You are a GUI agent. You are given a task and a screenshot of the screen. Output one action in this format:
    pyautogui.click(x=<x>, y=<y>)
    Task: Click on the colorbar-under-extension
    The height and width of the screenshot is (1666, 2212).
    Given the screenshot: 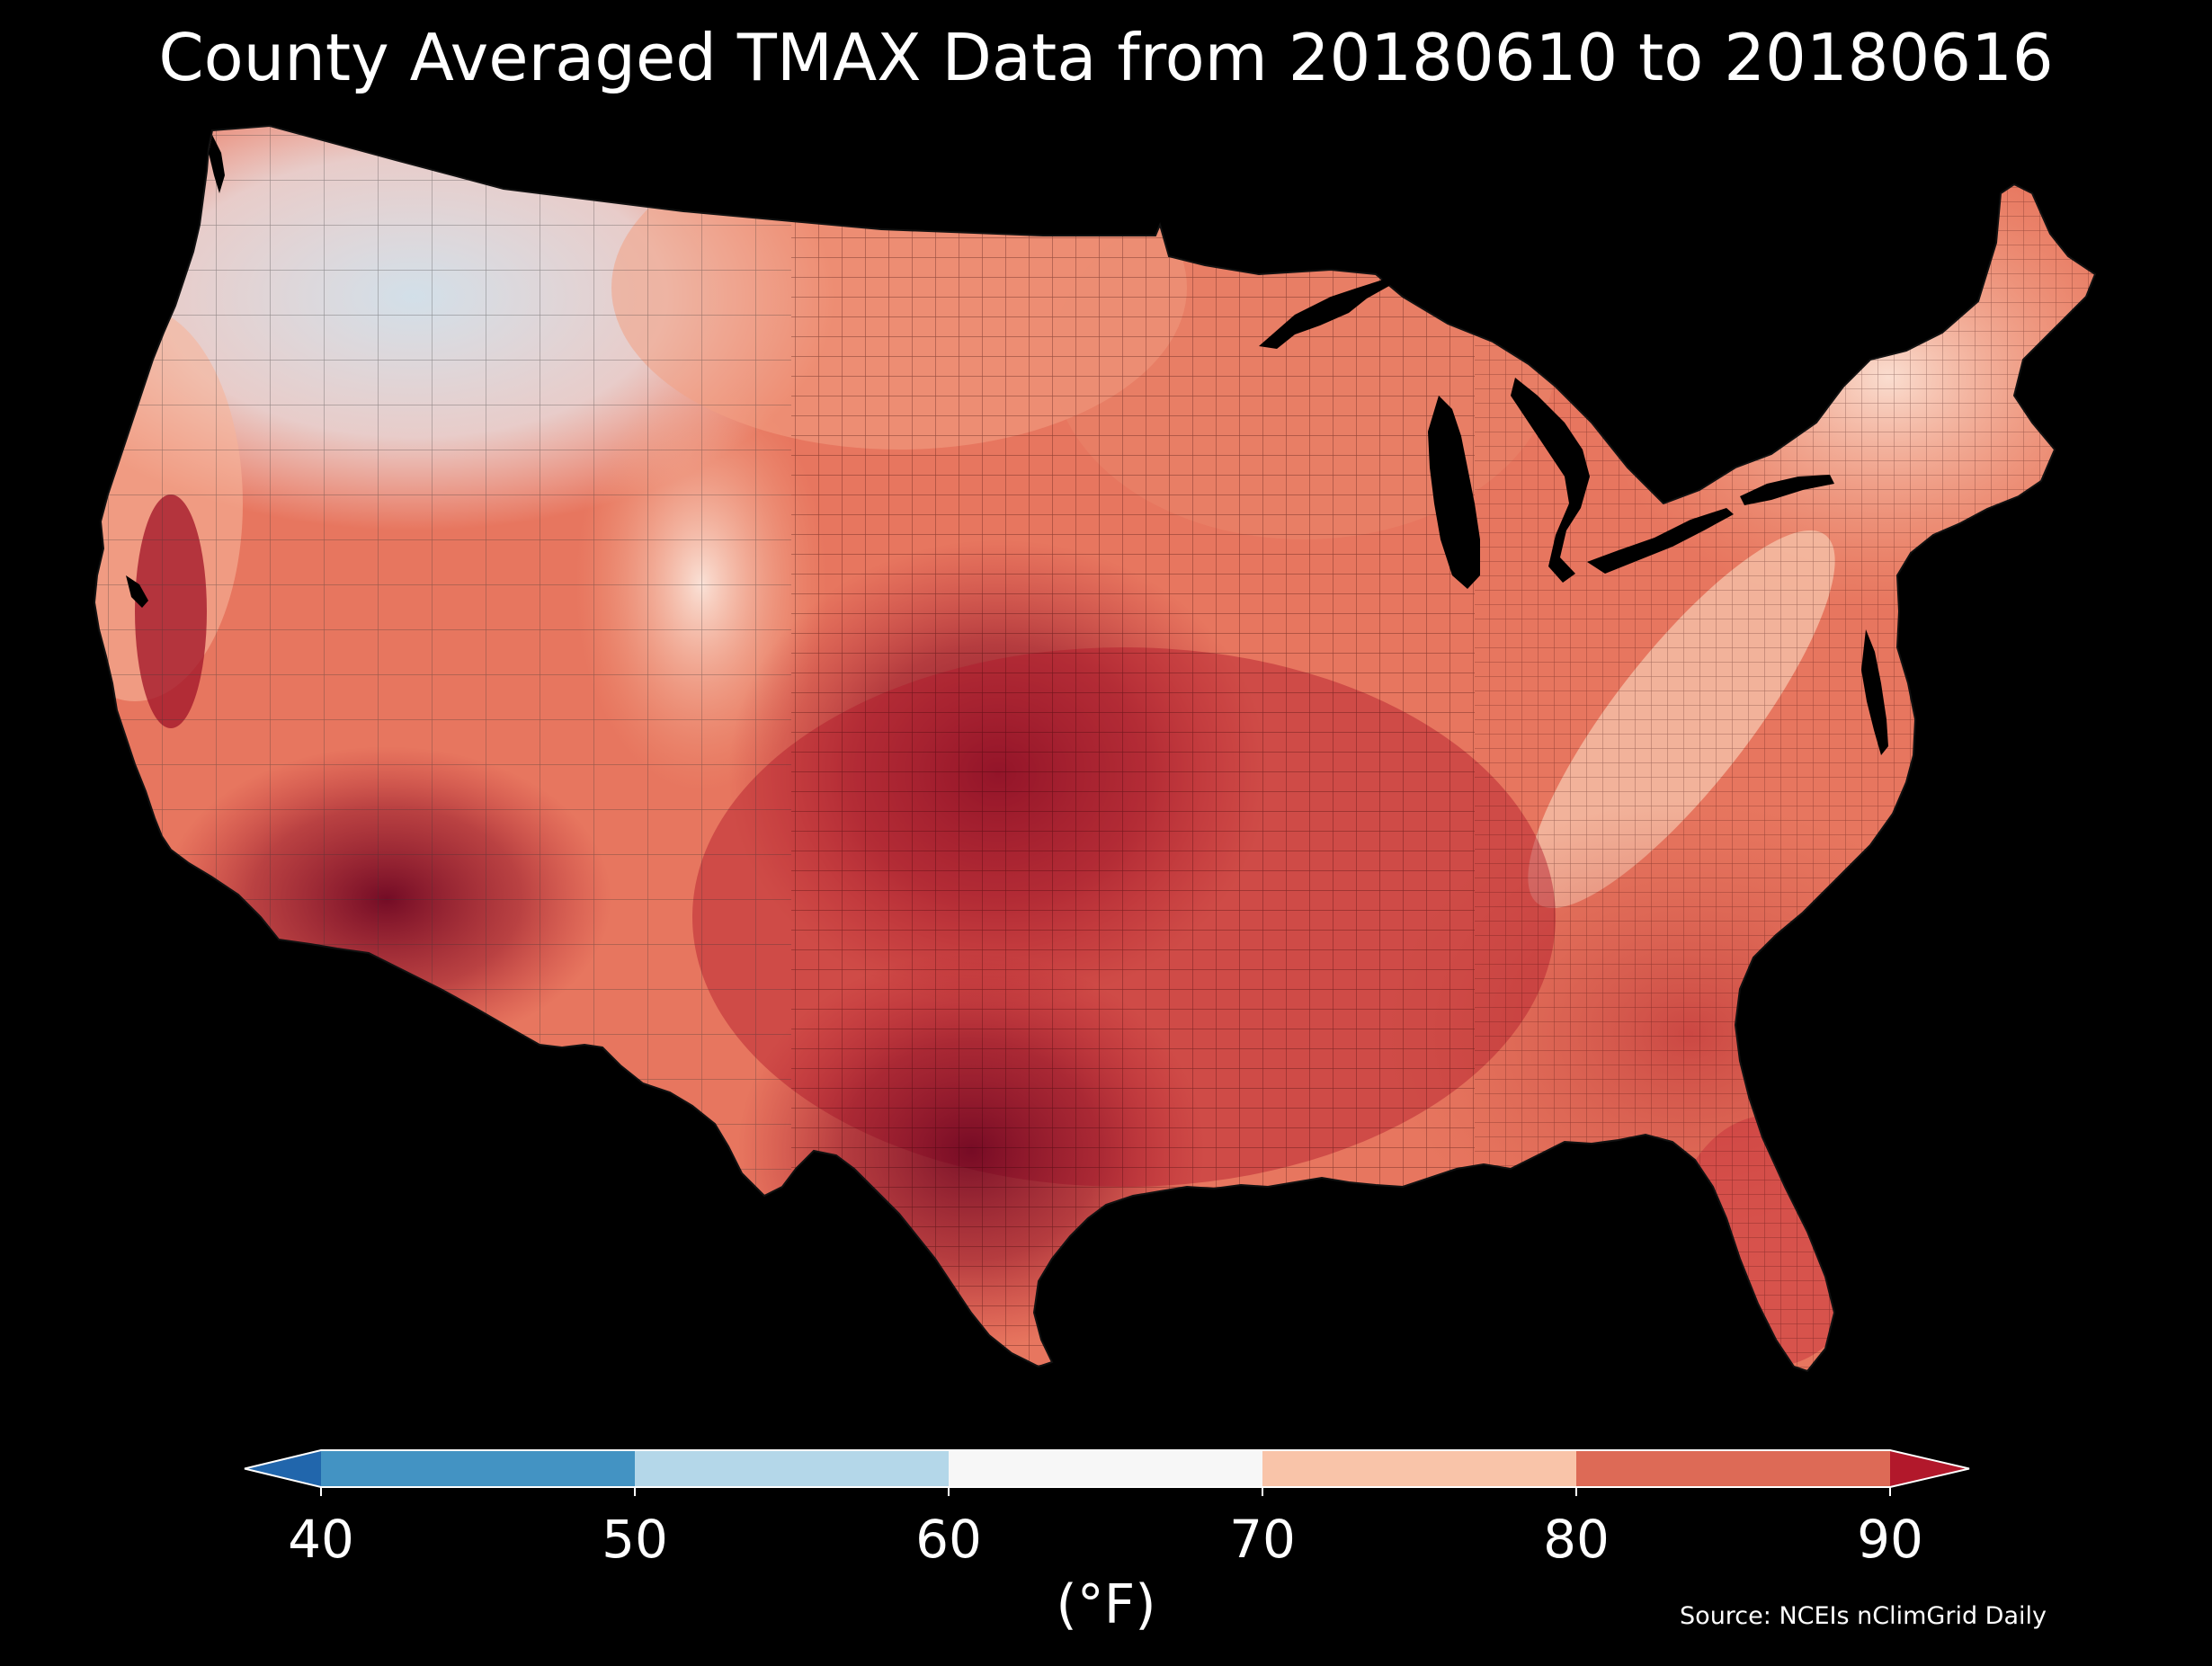 What is the action you would take?
    pyautogui.click(x=283, y=1468)
    